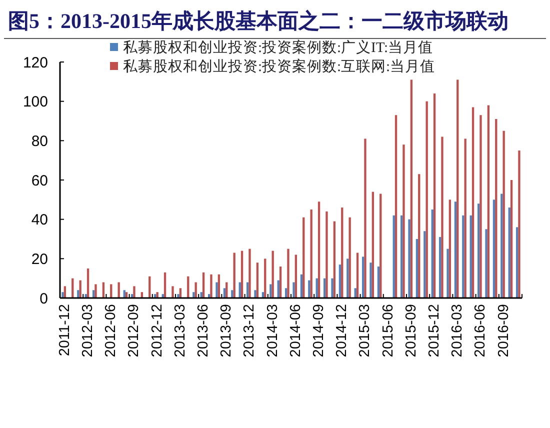 The height and width of the screenshot is (428, 550). What do you see at coordinates (35, 102) in the screenshot?
I see `y-tick-label: 100` at bounding box center [35, 102].